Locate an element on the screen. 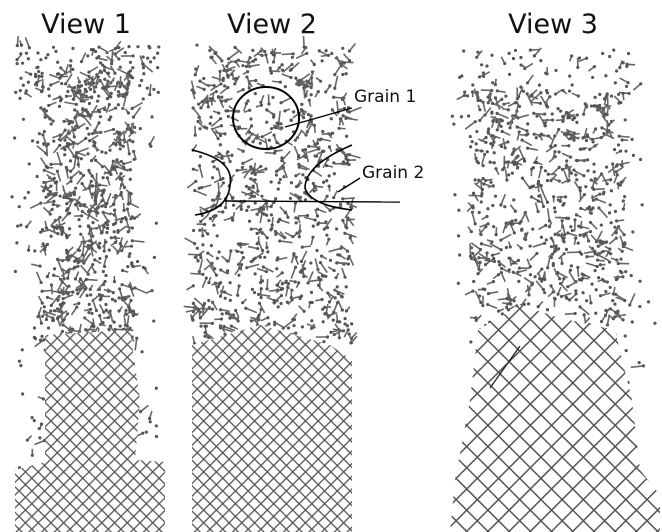  grain-1-outline is located at coordinates (266, 118).